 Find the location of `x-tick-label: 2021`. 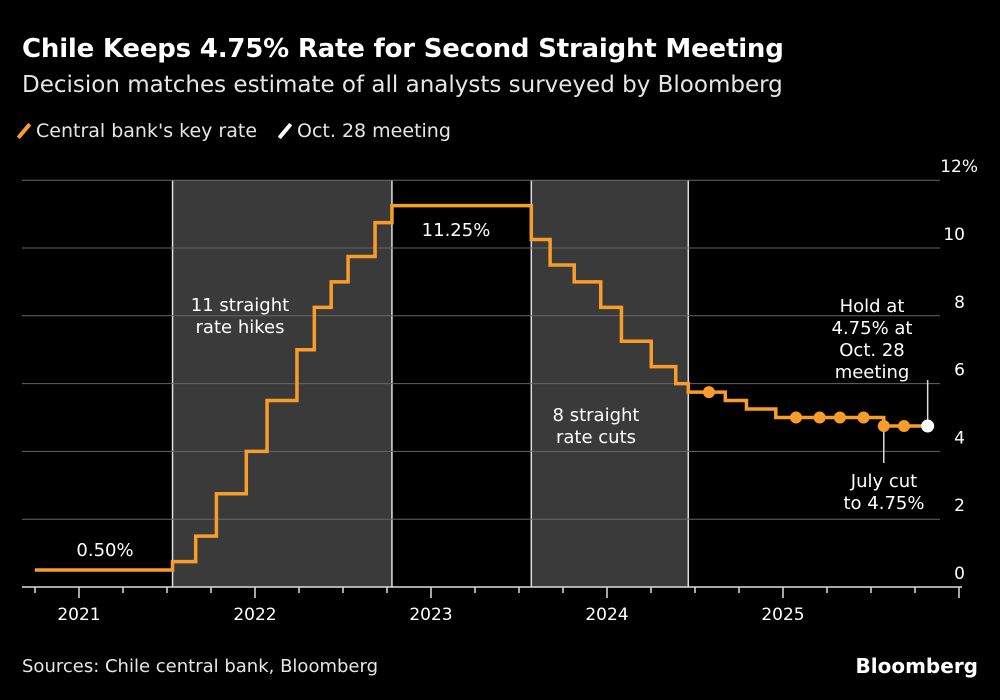

x-tick-label: 2021 is located at coordinates (78, 615).